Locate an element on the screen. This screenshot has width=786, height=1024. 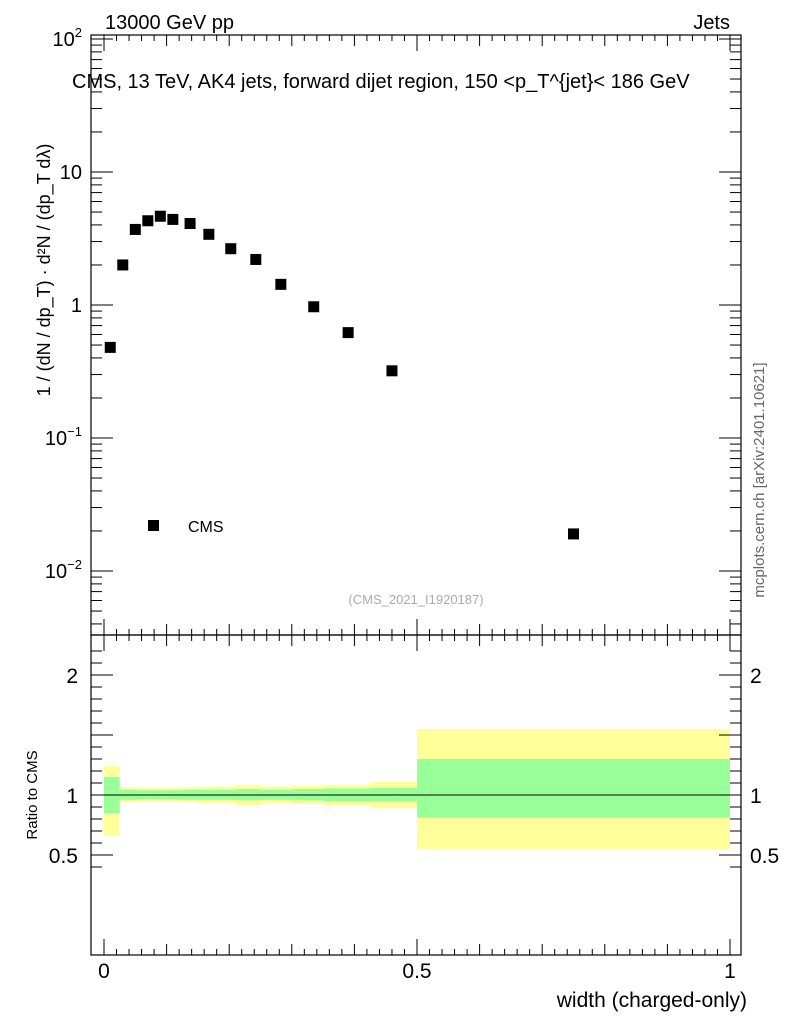
legend-marker is located at coordinates (153, 525).